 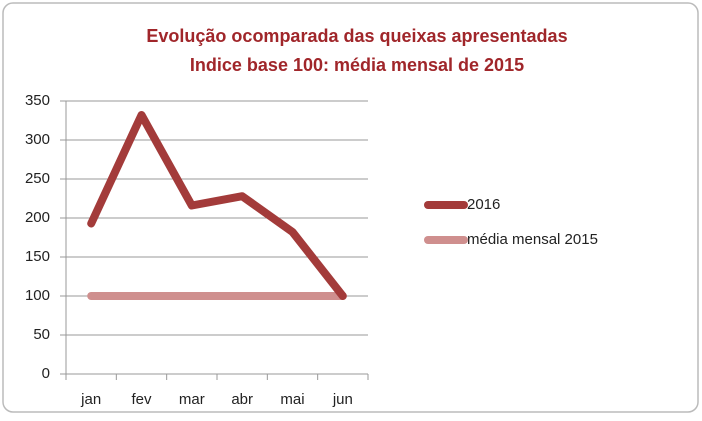 I want to click on y-tick-label: 250, so click(x=37, y=178).